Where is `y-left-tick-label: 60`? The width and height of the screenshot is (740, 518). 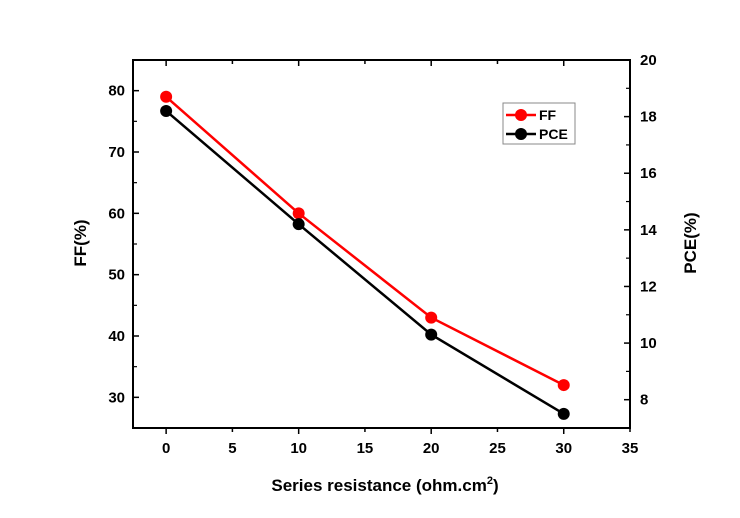 y-left-tick-label: 60 is located at coordinates (116, 213).